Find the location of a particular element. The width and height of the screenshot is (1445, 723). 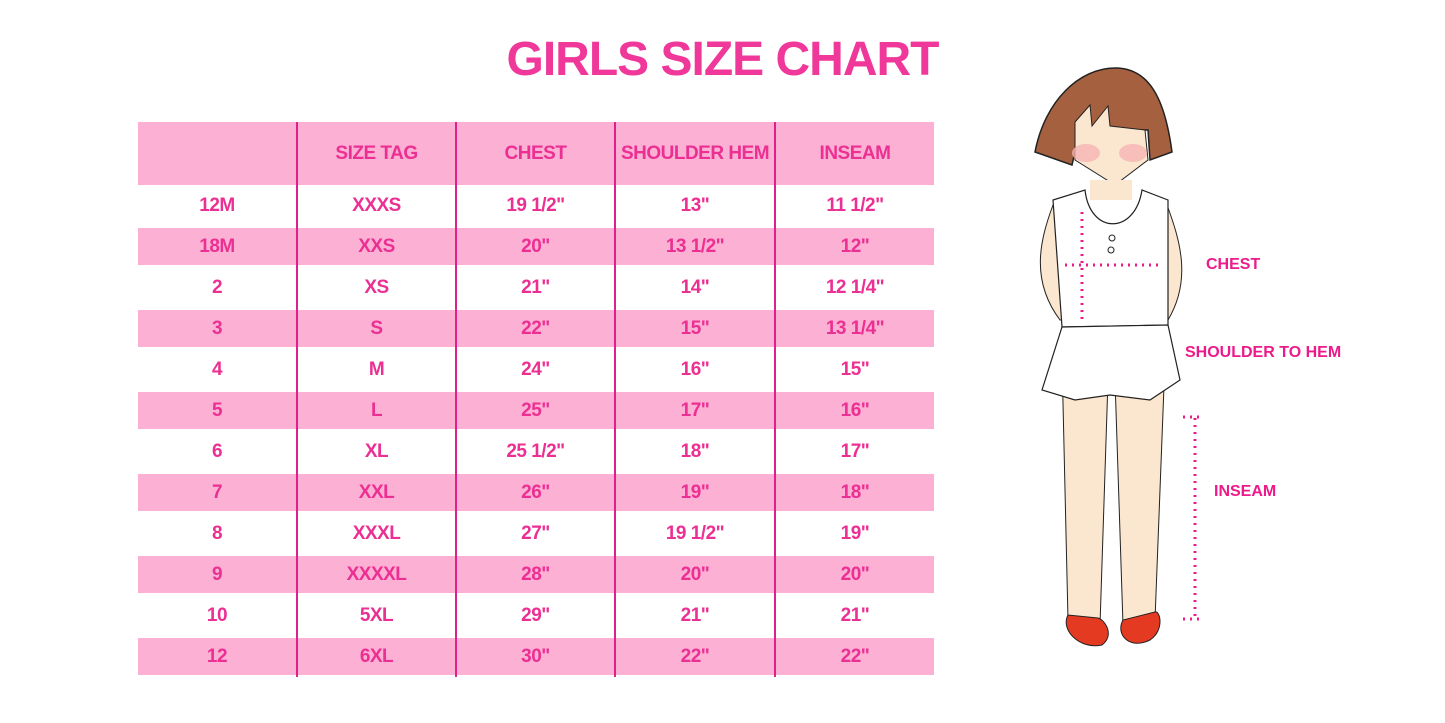

table-cell: 5 is located at coordinates (217, 410).